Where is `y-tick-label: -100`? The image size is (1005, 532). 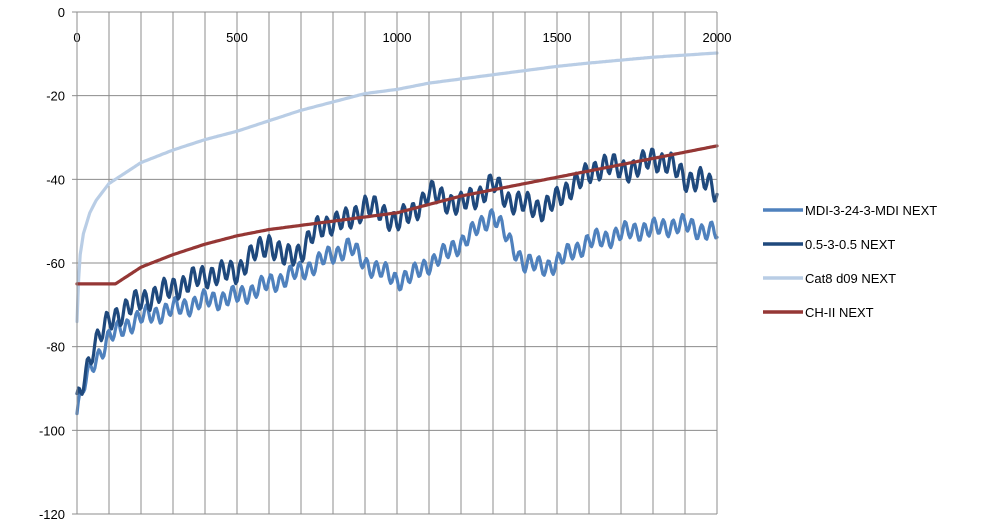 y-tick-label: -100 is located at coordinates (52, 430).